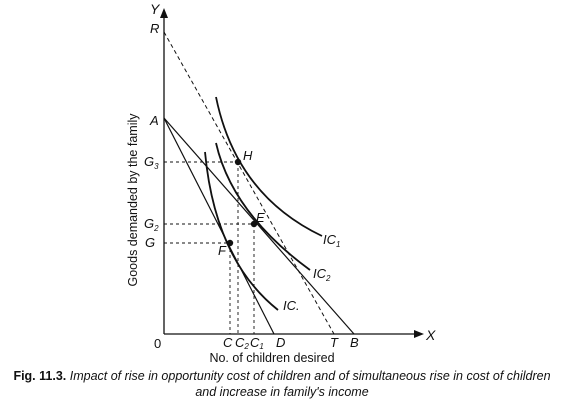 The image size is (562, 409). What do you see at coordinates (40, 376) in the screenshot?
I see `caption-figure-number: Fig. 11.3.` at bounding box center [40, 376].